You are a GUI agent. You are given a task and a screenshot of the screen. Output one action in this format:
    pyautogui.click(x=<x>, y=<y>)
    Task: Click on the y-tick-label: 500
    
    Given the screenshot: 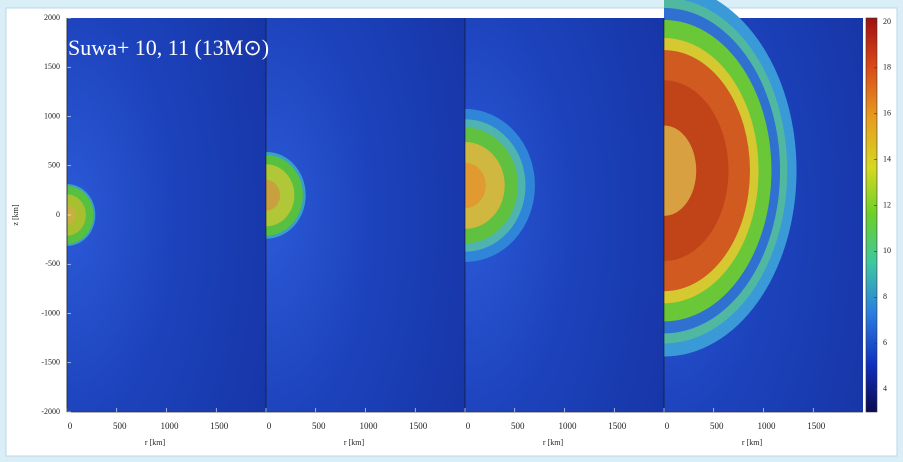 What is the action you would take?
    pyautogui.click(x=54, y=165)
    